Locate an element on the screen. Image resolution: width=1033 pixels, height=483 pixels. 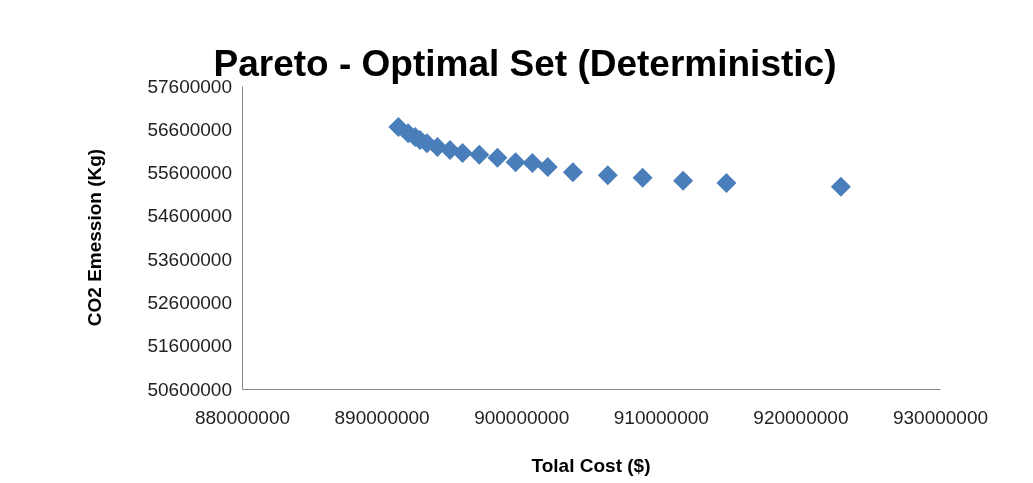
y-tick-label: 55600000 is located at coordinates (189, 173).